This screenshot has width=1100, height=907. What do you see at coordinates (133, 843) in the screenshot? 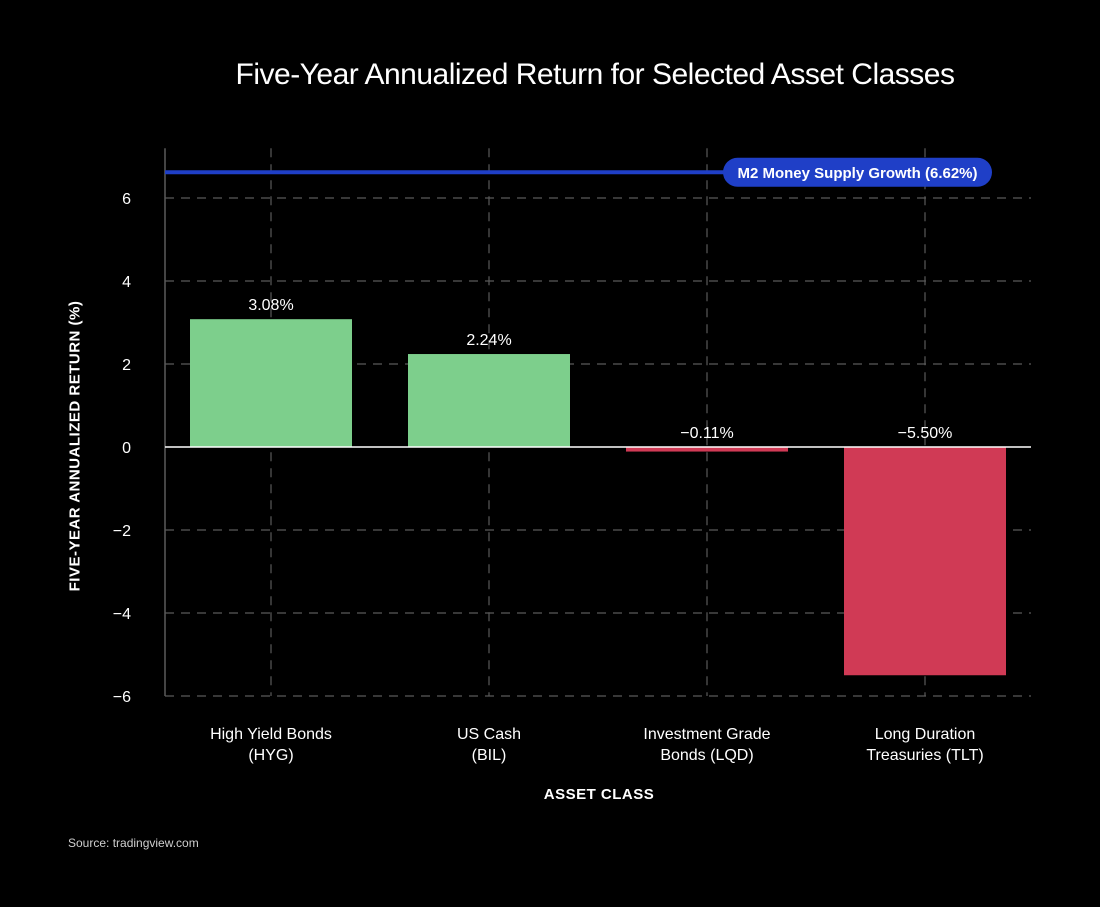
I see `source-note: Source: tradingview.com` at bounding box center [133, 843].